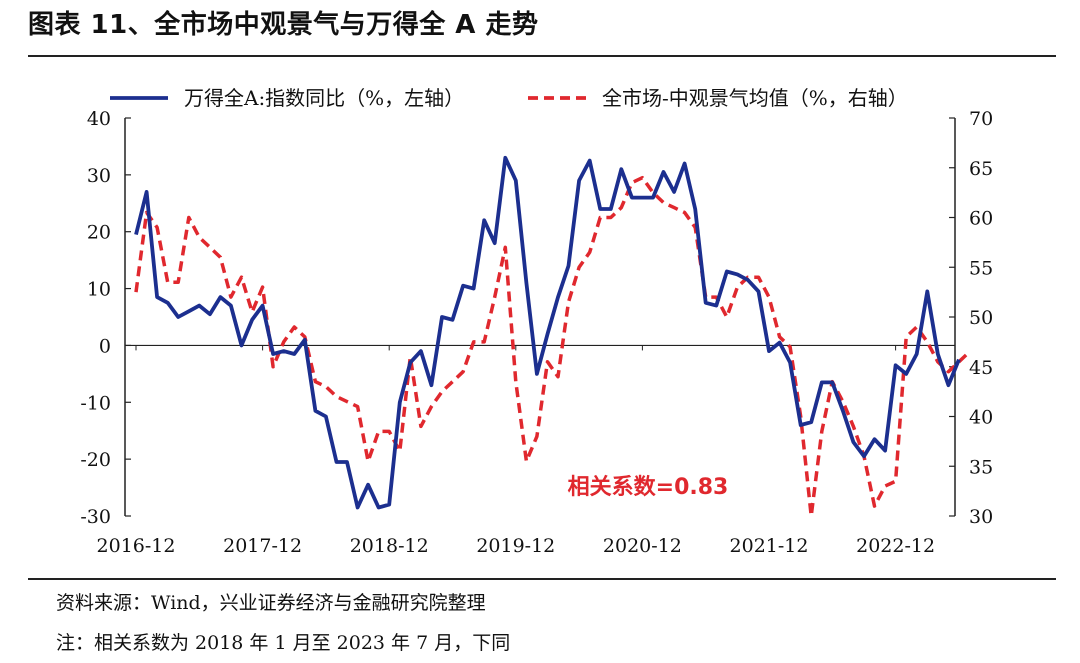 The height and width of the screenshot is (663, 1080). I want to click on footer-divider, so click(542, 579).